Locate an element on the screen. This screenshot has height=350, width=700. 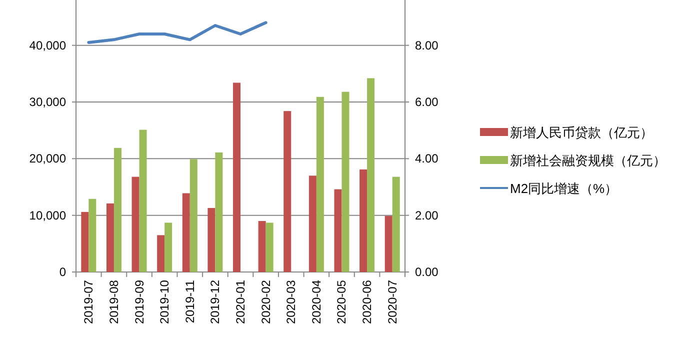
legend-label: 新增社会融资规模（亿元） is located at coordinates (588, 160).